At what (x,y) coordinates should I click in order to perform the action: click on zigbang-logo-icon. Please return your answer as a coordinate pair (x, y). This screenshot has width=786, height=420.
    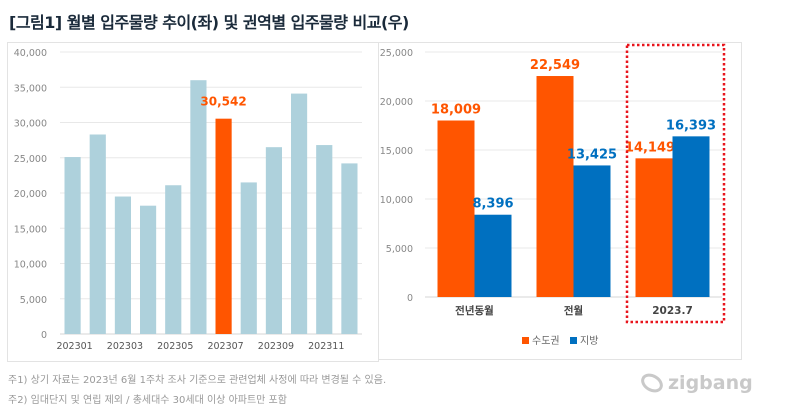
    Looking at the image, I should click on (652, 383).